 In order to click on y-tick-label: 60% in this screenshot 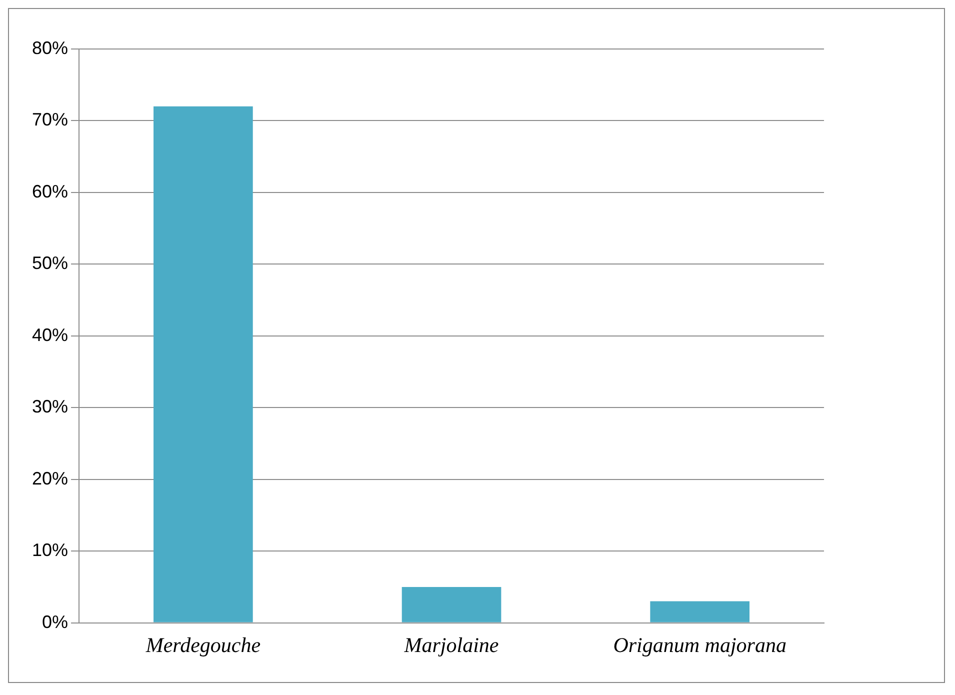, I will do `click(50, 191)`.